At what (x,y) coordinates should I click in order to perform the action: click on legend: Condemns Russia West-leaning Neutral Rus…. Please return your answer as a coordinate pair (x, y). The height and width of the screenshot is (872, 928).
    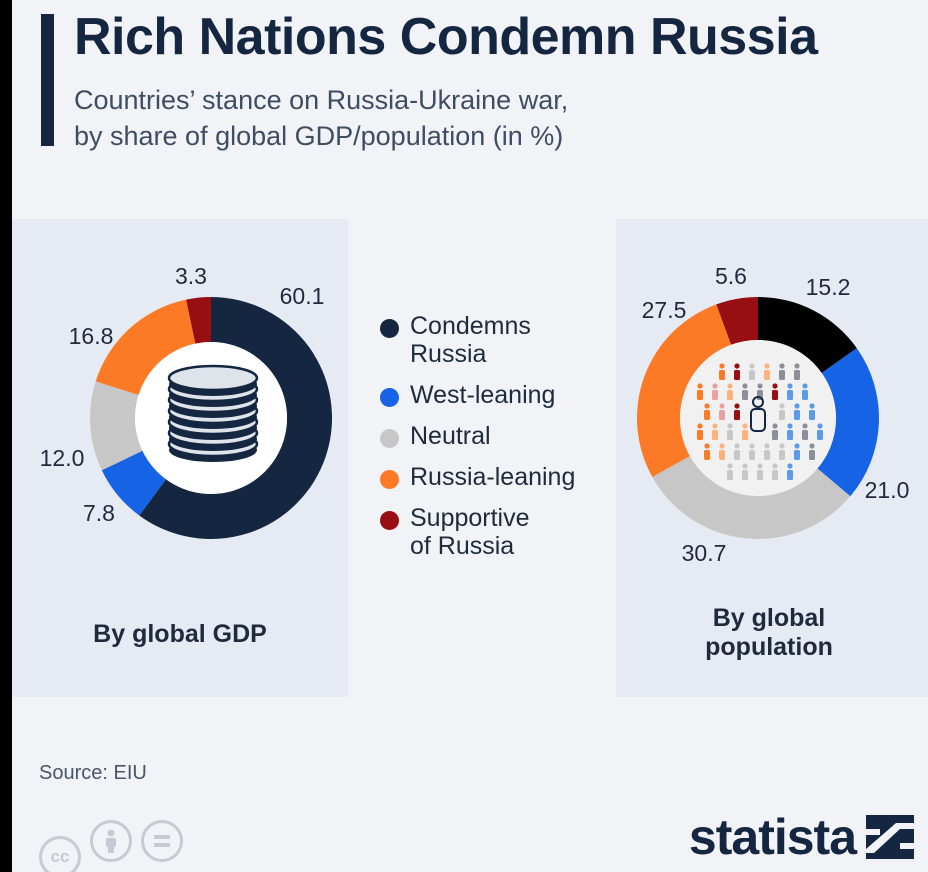
    Looking at the image, I should click on (477, 442).